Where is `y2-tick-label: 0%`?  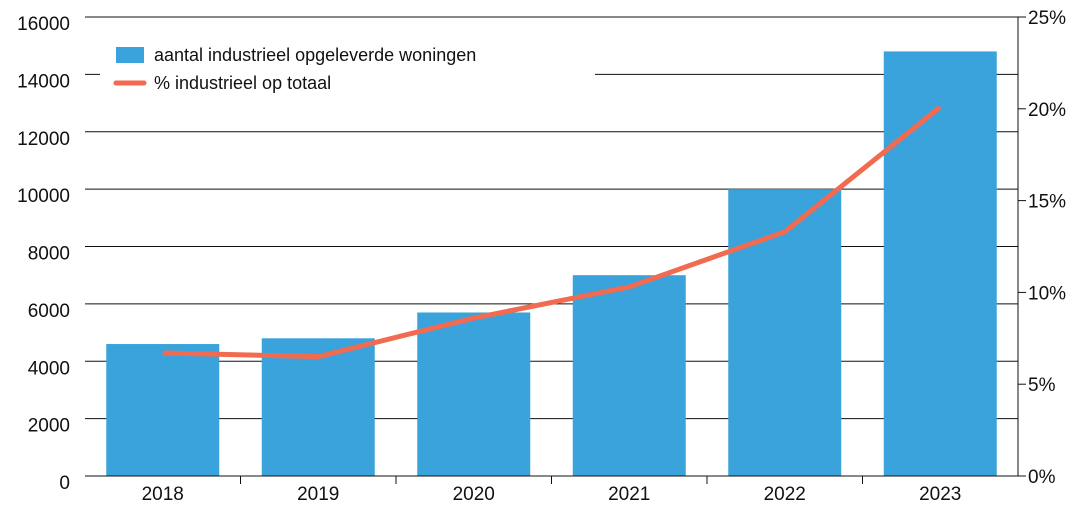
y2-tick-label: 0% is located at coordinates (1042, 477).